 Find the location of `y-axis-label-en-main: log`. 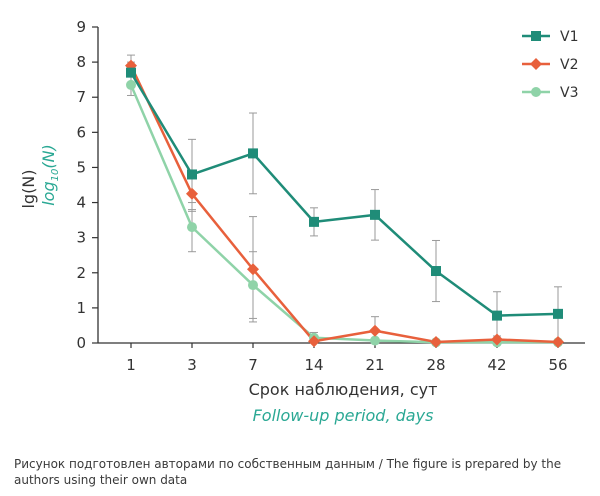

y-axis-label-en-main: log is located at coordinates (48, 193).